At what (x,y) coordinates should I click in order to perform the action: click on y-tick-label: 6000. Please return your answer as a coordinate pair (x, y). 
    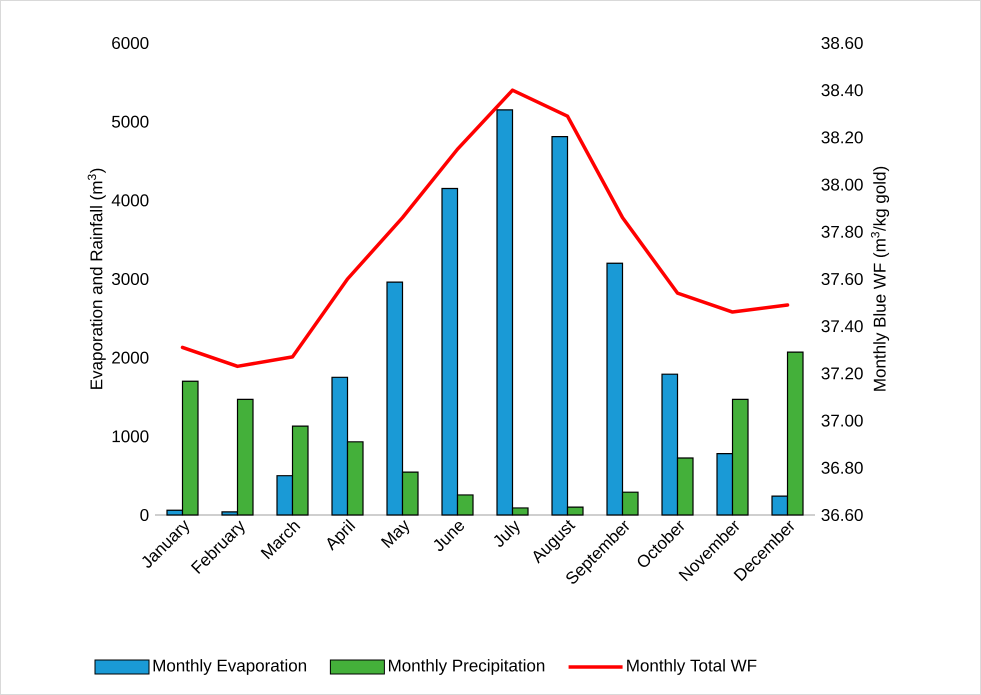
    Looking at the image, I should click on (130, 43).